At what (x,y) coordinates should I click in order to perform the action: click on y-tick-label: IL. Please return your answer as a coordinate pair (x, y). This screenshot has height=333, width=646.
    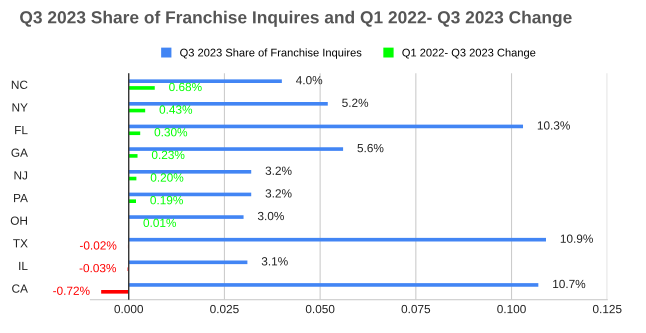
    Looking at the image, I should click on (23, 266).